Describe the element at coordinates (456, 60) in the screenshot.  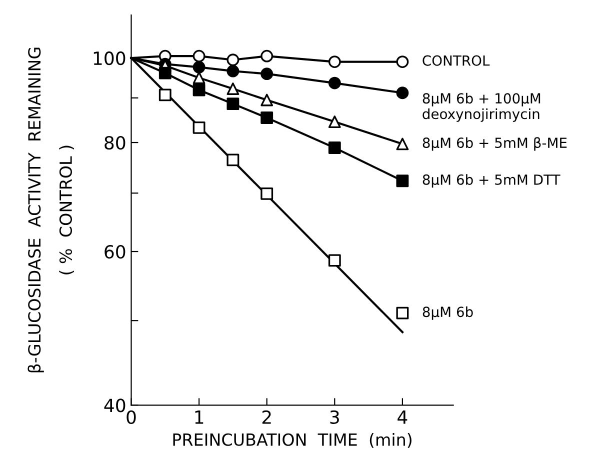
I see `series-label: CONTROL` at that location.